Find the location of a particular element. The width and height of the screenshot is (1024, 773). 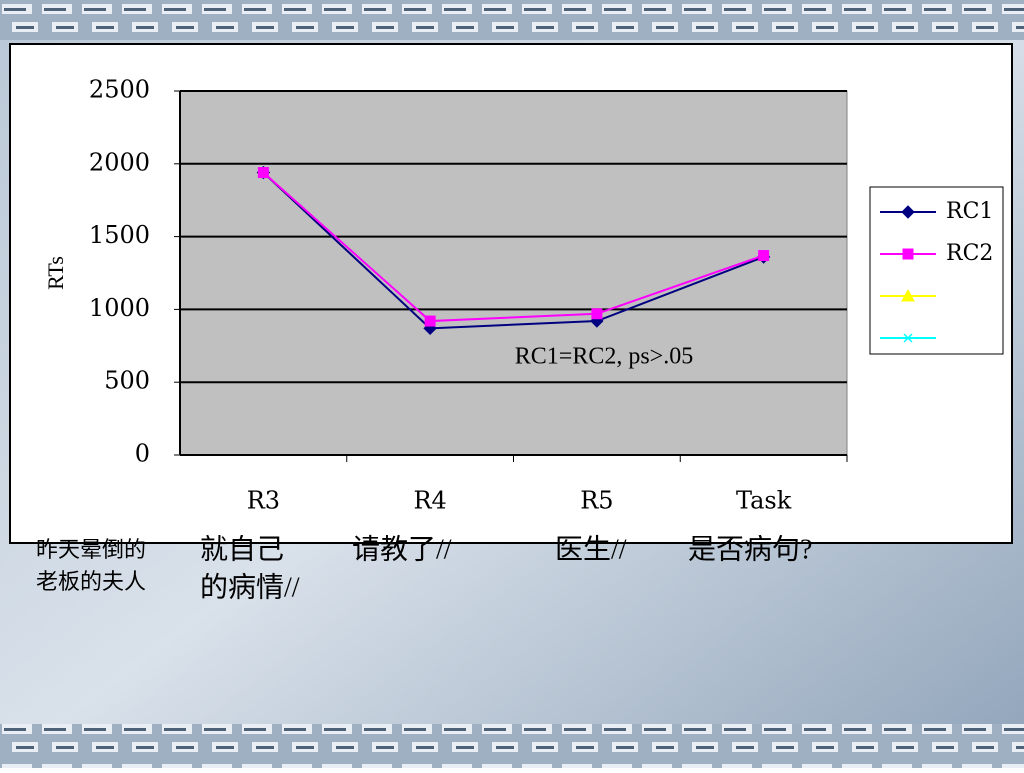

x-tick-label: Task is located at coordinates (764, 501).